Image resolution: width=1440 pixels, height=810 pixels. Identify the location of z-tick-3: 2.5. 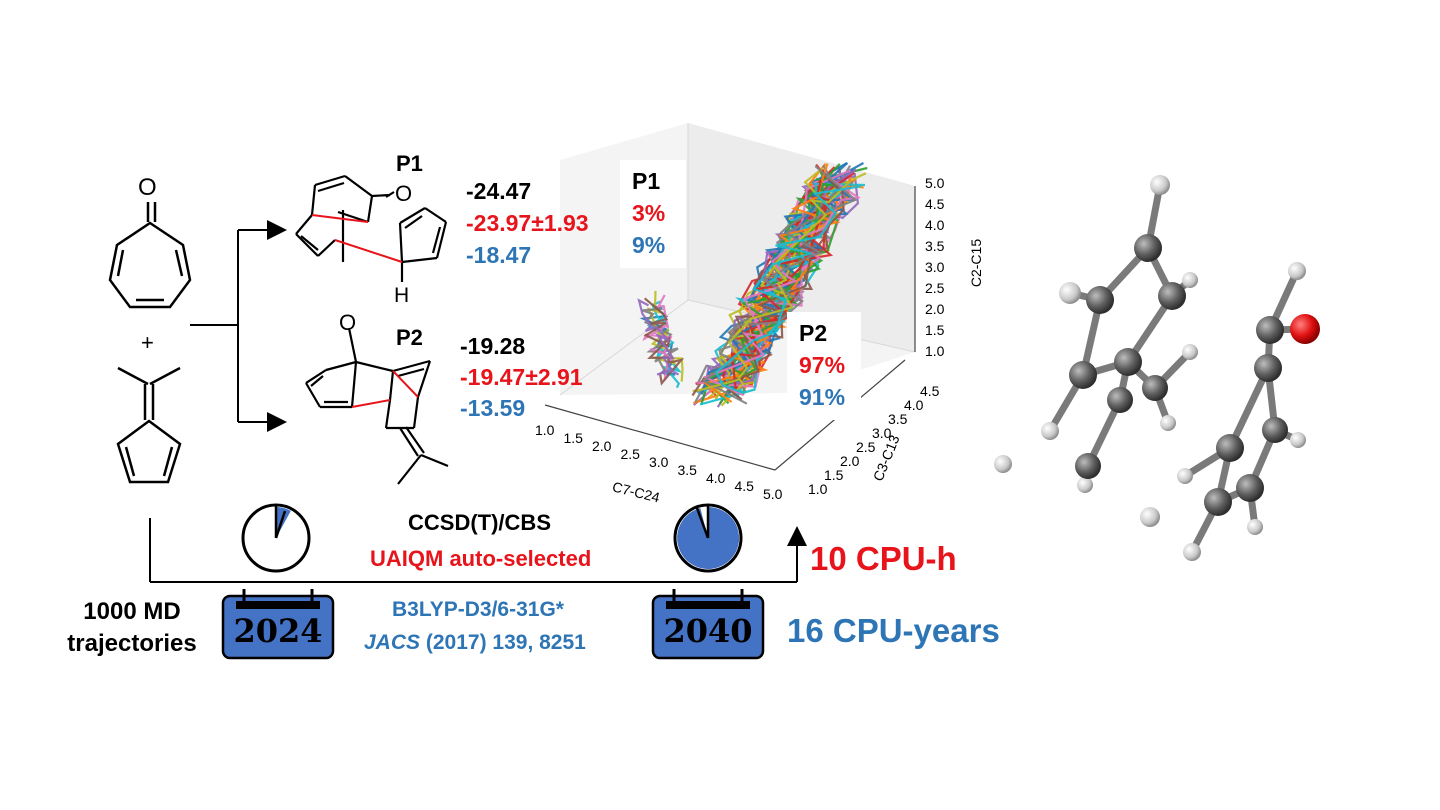
(935, 288).